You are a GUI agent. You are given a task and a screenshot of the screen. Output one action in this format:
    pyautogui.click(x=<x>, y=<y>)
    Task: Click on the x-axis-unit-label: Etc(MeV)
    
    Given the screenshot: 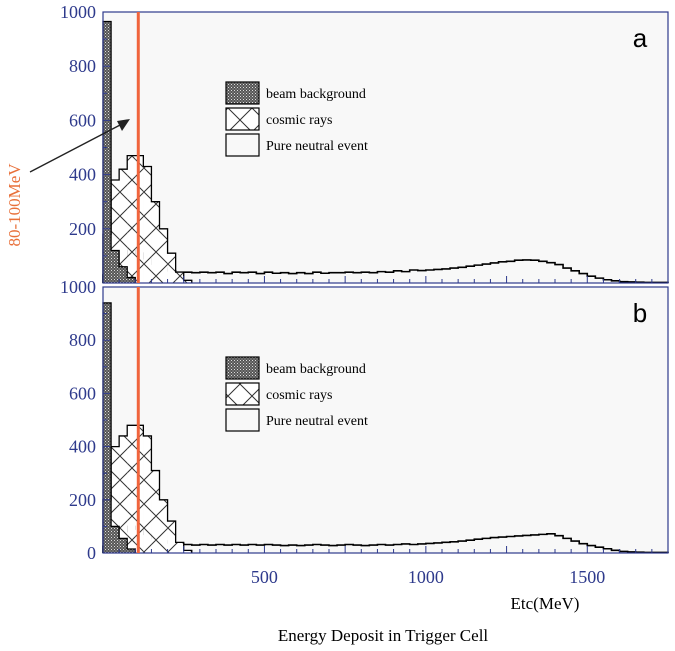 What is the action you would take?
    pyautogui.click(x=545, y=603)
    